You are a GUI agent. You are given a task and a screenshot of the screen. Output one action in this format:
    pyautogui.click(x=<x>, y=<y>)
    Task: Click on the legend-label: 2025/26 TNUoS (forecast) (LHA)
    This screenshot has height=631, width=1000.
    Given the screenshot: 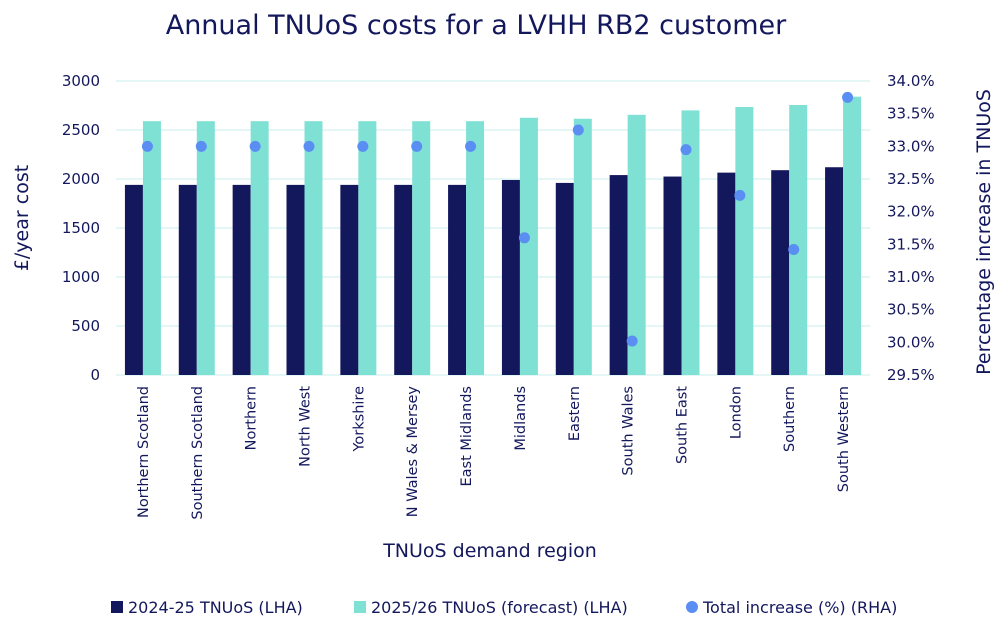 What is the action you would take?
    pyautogui.click(x=499, y=607)
    